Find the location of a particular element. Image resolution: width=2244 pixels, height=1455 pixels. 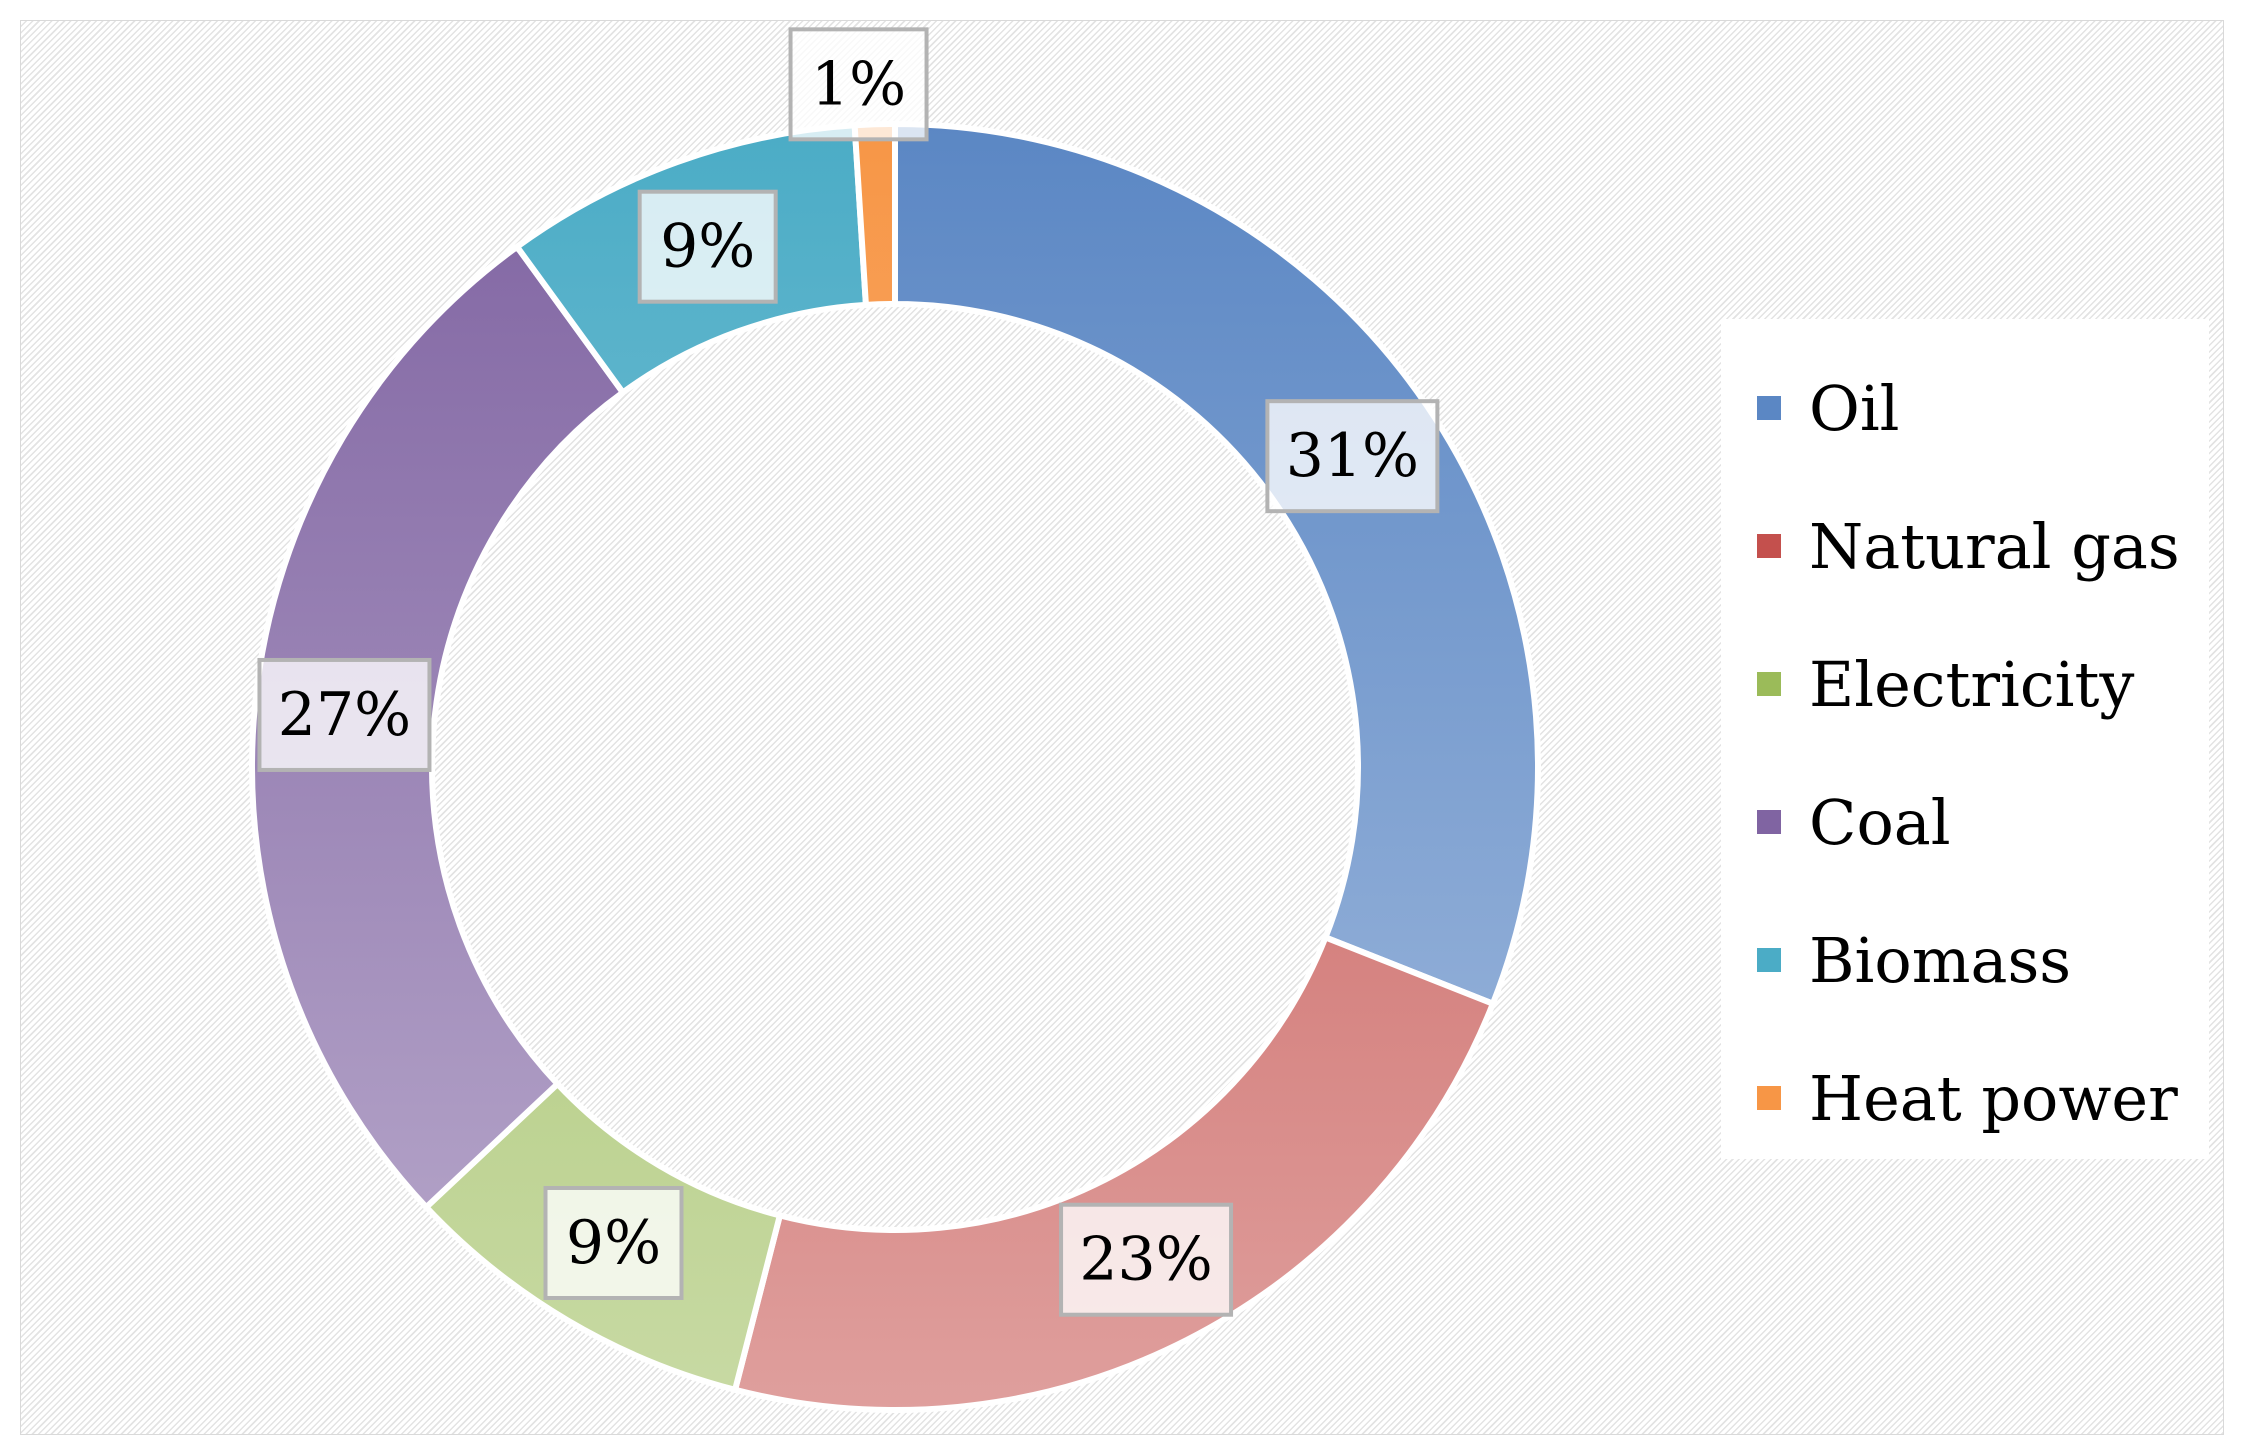

data-label-text-coal: 27% is located at coordinates (344, 715).